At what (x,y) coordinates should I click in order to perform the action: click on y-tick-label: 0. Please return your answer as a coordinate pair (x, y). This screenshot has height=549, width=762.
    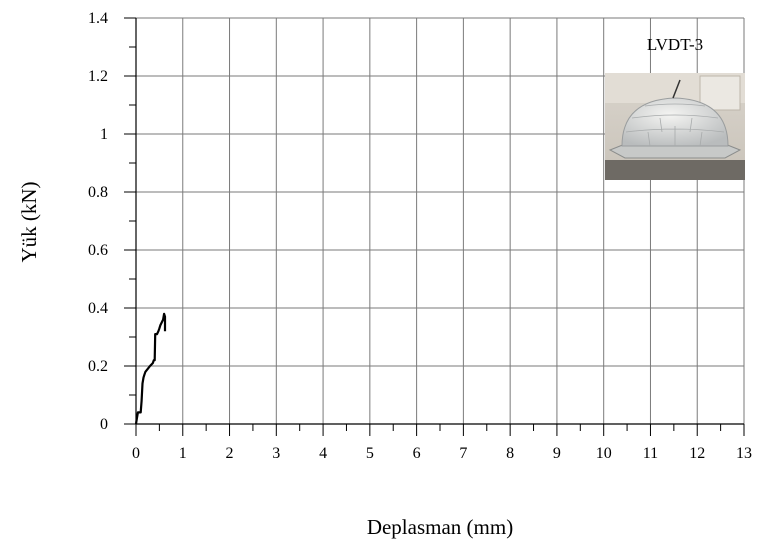
    Looking at the image, I should click on (104, 424).